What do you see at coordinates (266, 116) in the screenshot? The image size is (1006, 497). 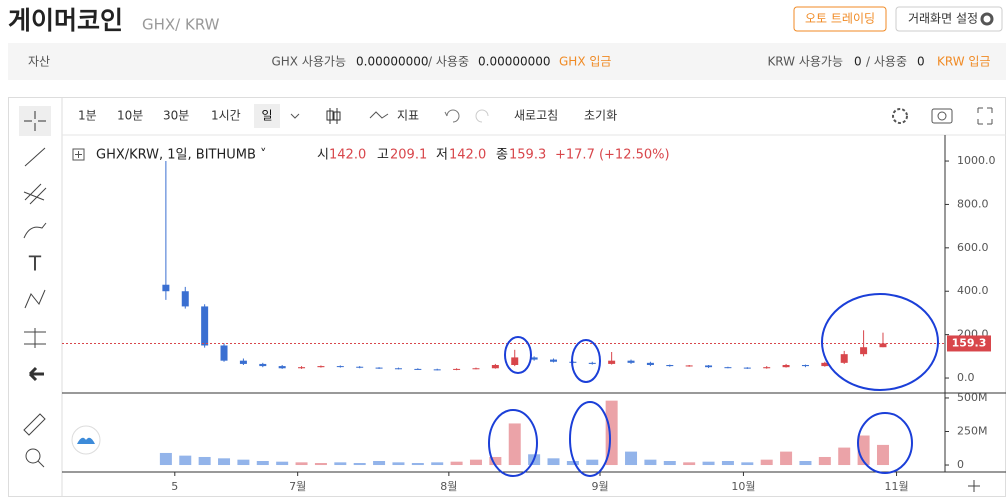 I see `interval: 일` at bounding box center [266, 116].